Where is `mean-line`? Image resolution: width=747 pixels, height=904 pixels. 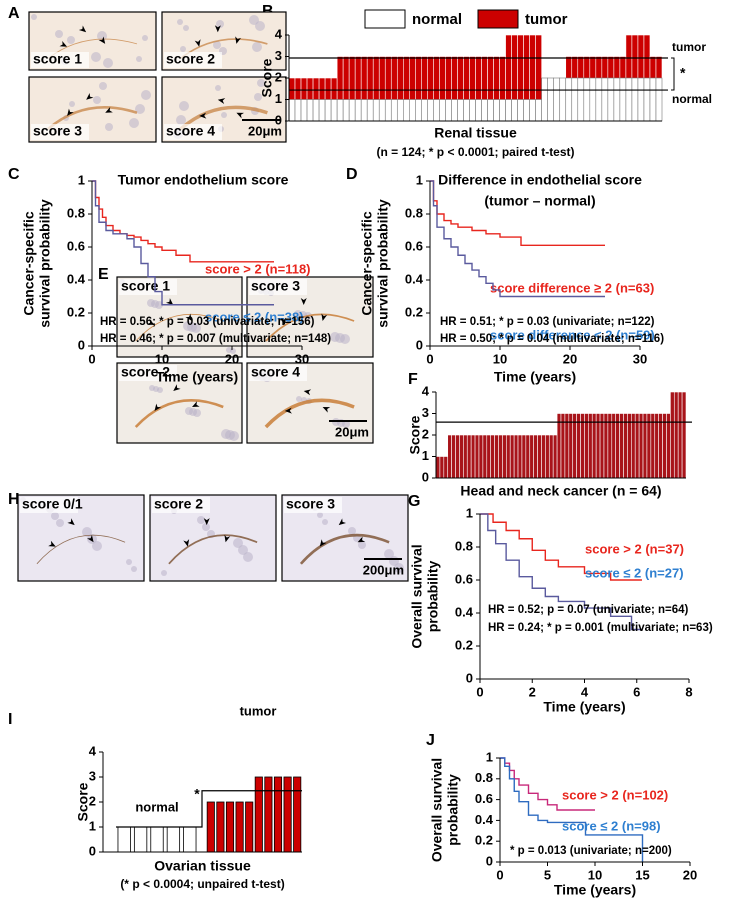 mean-line is located at coordinates (209, 809).